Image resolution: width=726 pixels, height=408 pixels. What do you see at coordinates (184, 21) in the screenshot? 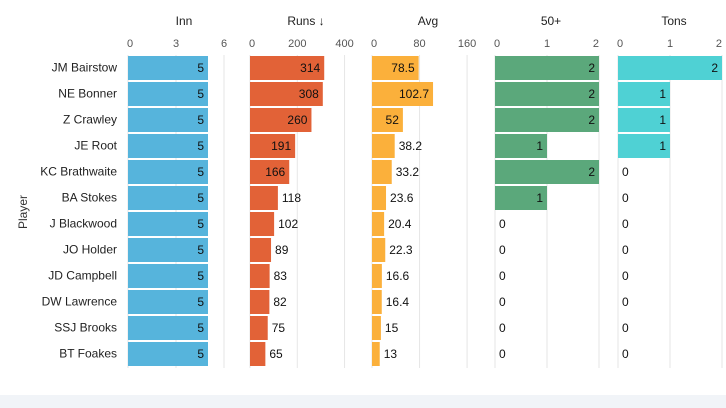
I see `panel-title: Inn` at bounding box center [184, 21].